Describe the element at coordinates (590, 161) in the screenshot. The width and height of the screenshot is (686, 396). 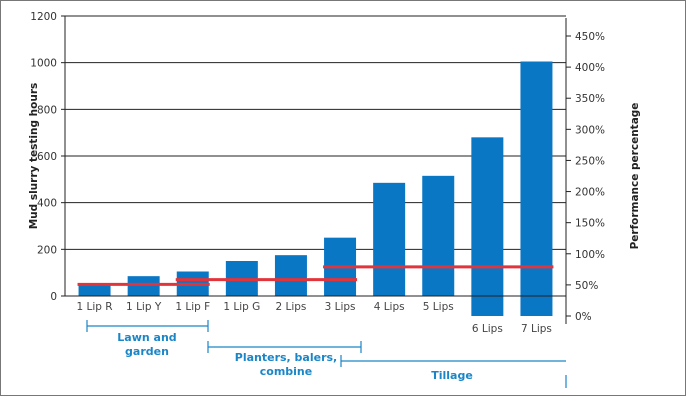
I see `right-tick-label: 250%` at that location.